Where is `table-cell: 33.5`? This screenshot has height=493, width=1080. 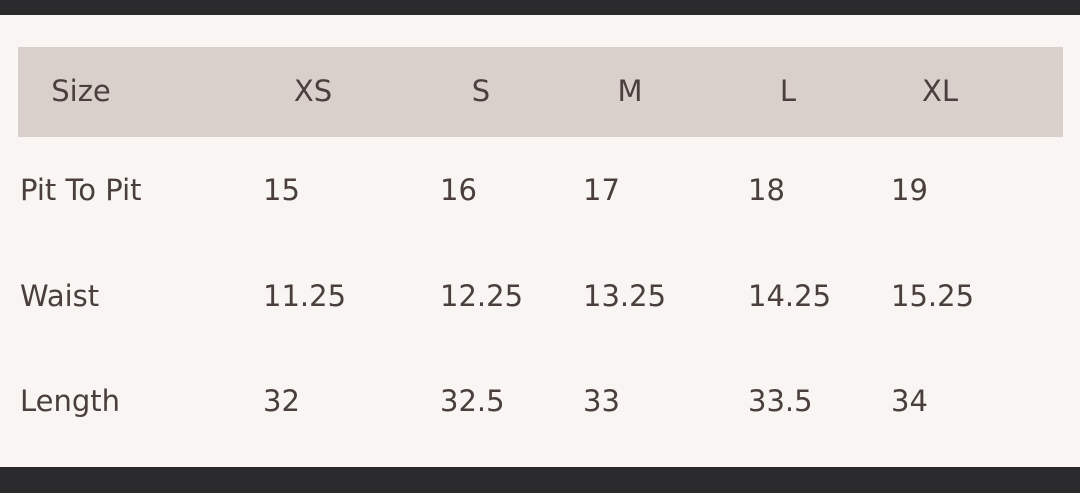 table-cell: 33.5 is located at coordinates (780, 401).